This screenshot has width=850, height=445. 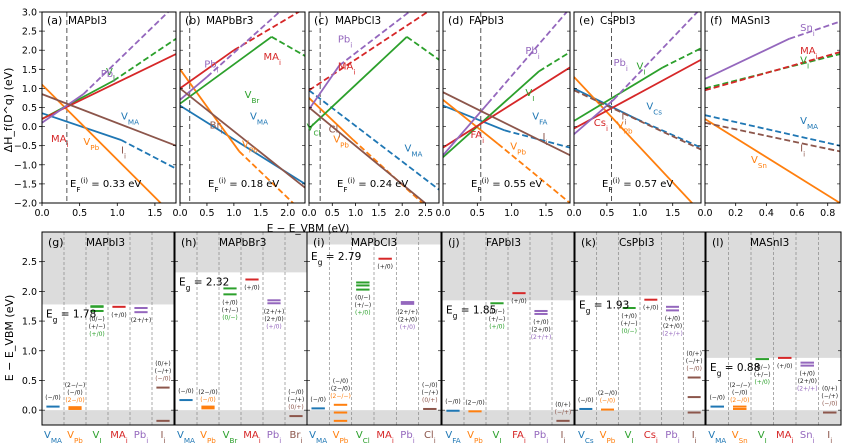 What do you see at coordinates (402, 213) in the screenshot?
I see `x-tick-label: 2.0` at bounding box center [402, 213].